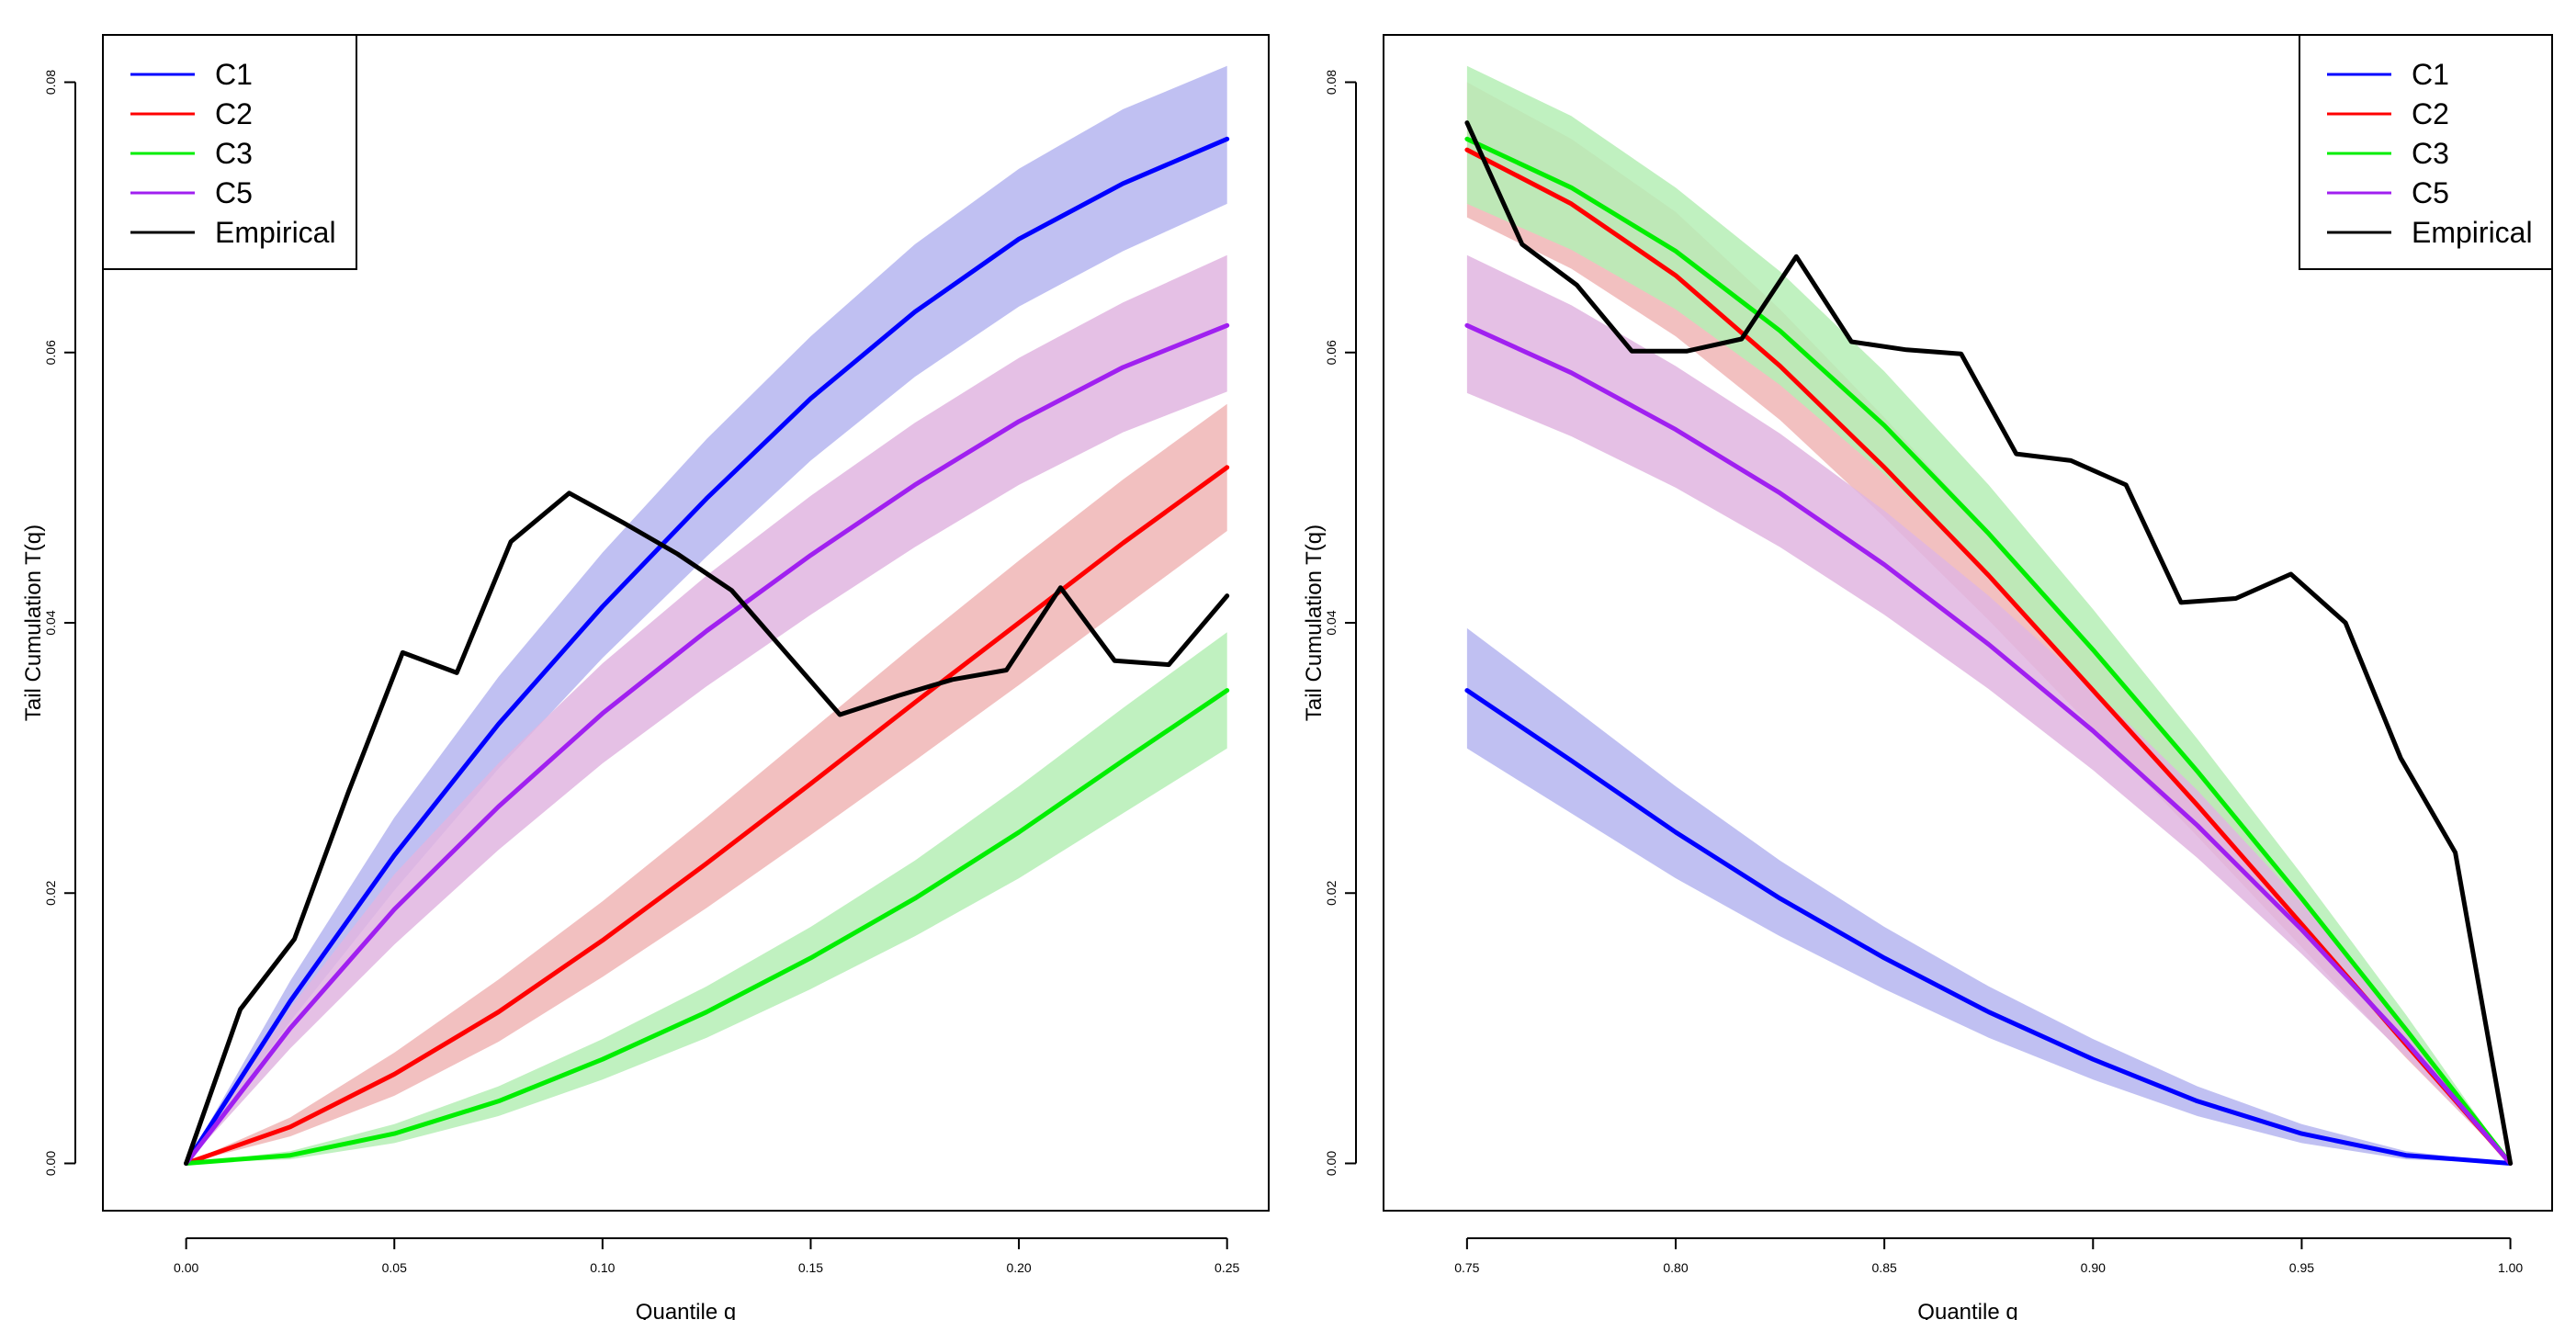 Image resolution: width=2576 pixels, height=1320 pixels. Describe the element at coordinates (394, 1267) in the screenshot. I see `x-tick-label: 0.05` at that location.